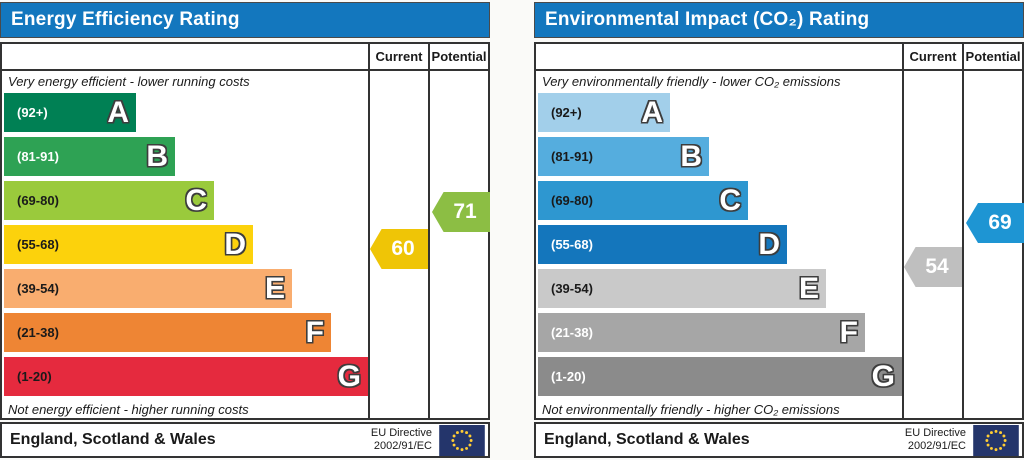  What do you see at coordinates (1000, 222) in the screenshot?
I see `potential-rating-value: 69` at bounding box center [1000, 222].